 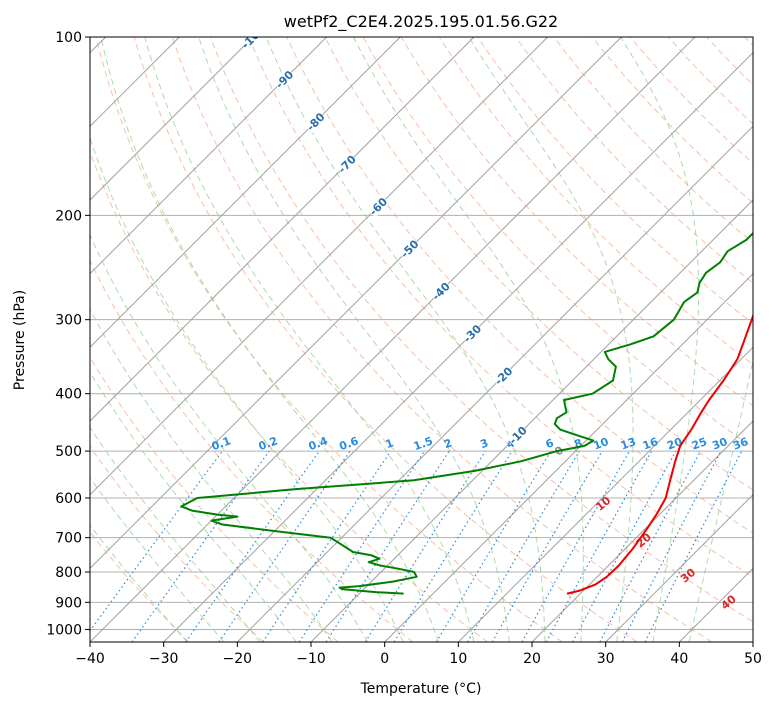 I want to click on x-tick-label: 20, so click(x=532, y=659).